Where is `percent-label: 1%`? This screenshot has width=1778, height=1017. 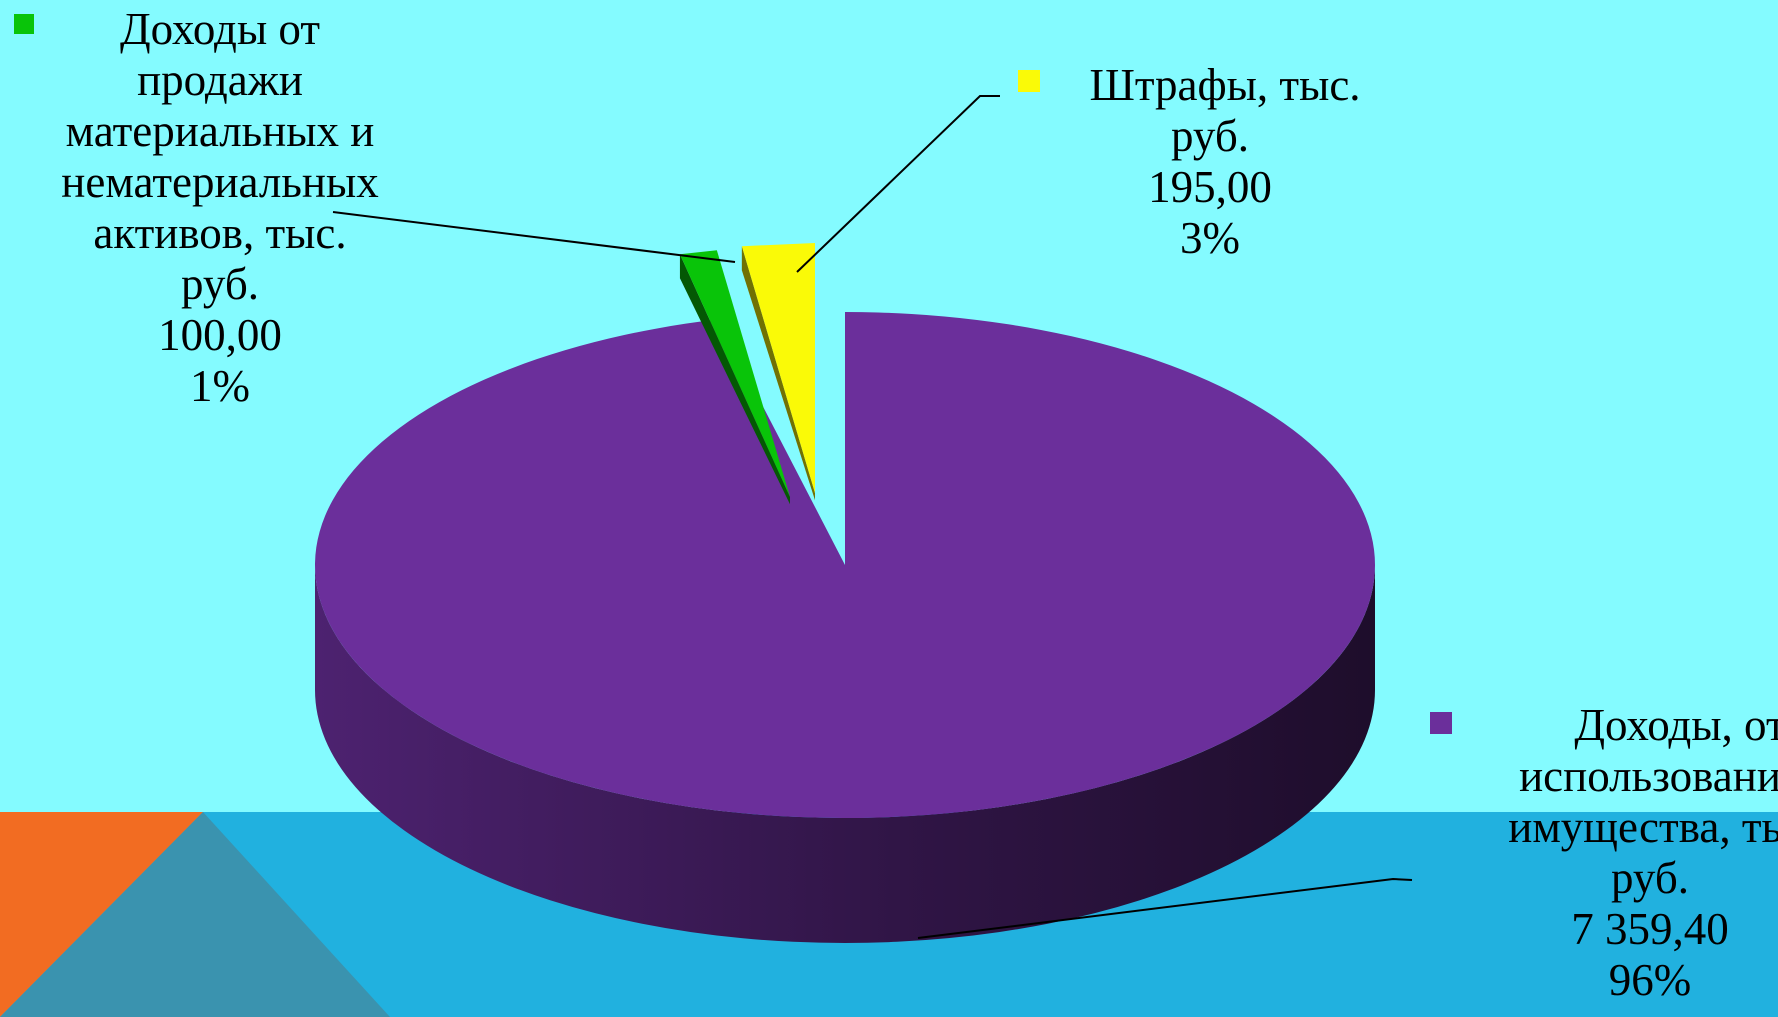
percent-label: 1% is located at coordinates (220, 386).